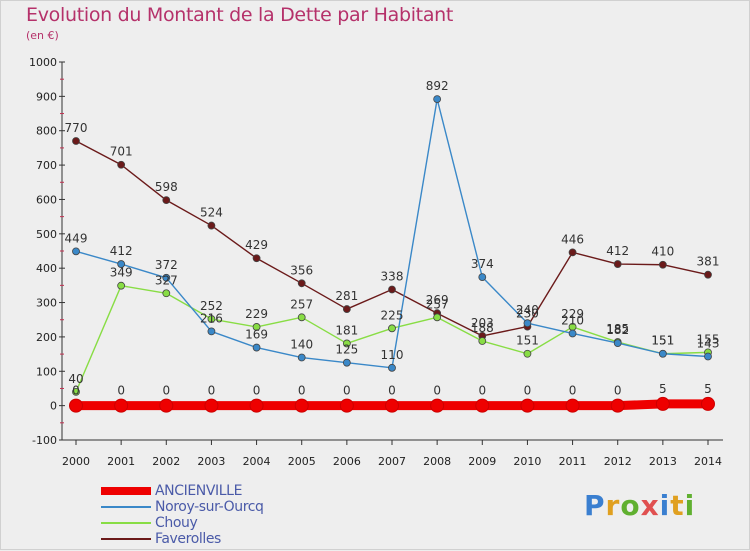  I want to click on x-tick-label: 2010, so click(527, 461).